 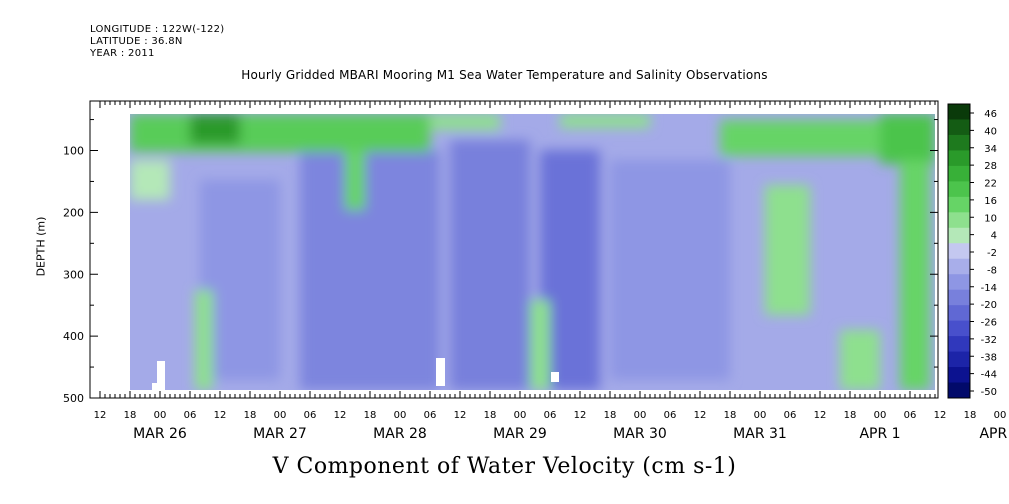 I want to click on colorbar-label: 46, so click(x=990, y=114).